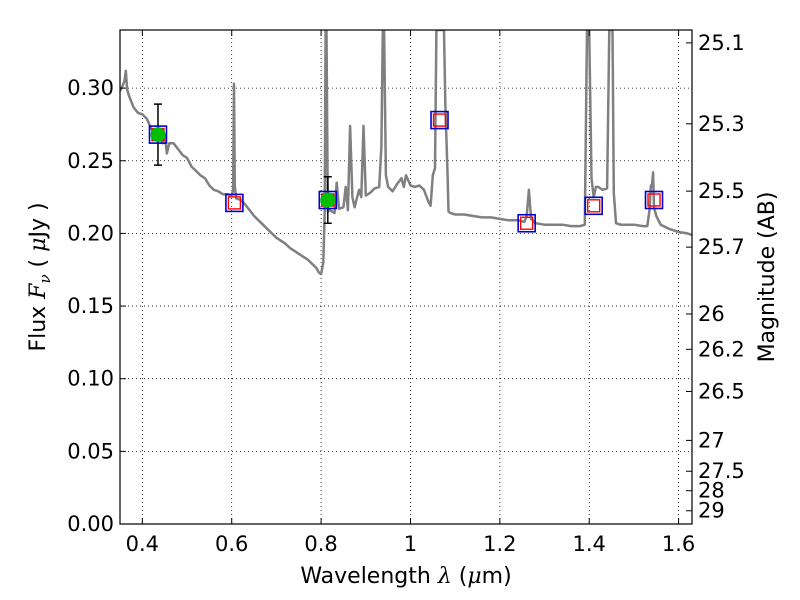 Image resolution: width=800 pixels, height=600 pixels. Describe the element at coordinates (90, 379) in the screenshot. I see `y-tick-label: 0.10` at that location.